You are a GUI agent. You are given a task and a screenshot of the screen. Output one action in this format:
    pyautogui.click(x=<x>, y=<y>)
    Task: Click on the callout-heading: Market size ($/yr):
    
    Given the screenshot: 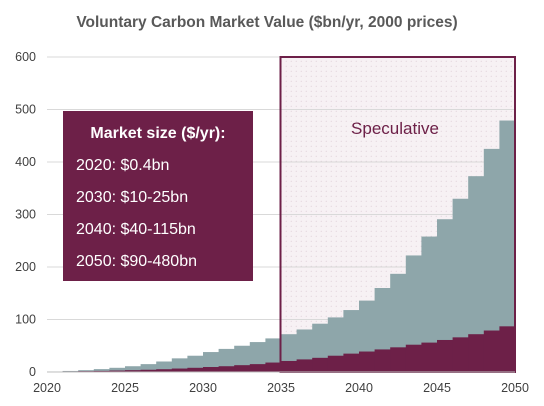 What is the action you would take?
    pyautogui.click(x=157, y=133)
    